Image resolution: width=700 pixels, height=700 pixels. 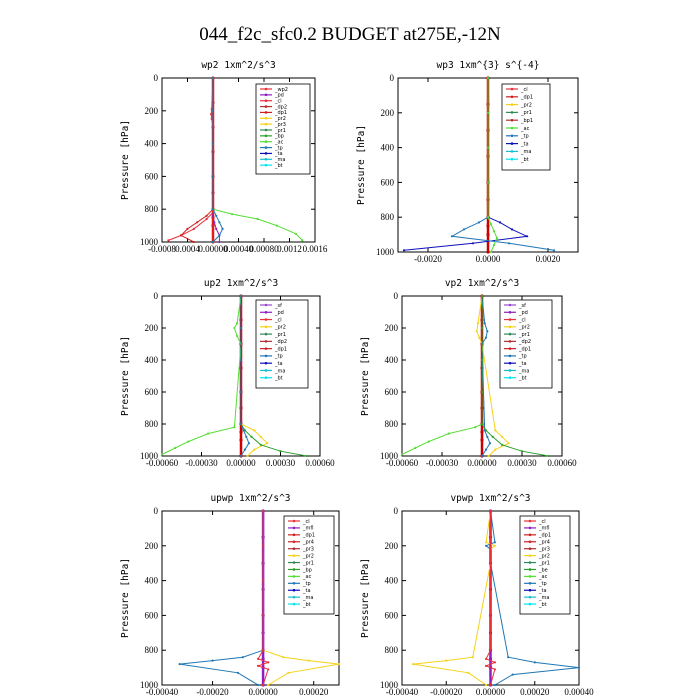 I want to click on legend-entry: _pr2, so click(x=280, y=328).